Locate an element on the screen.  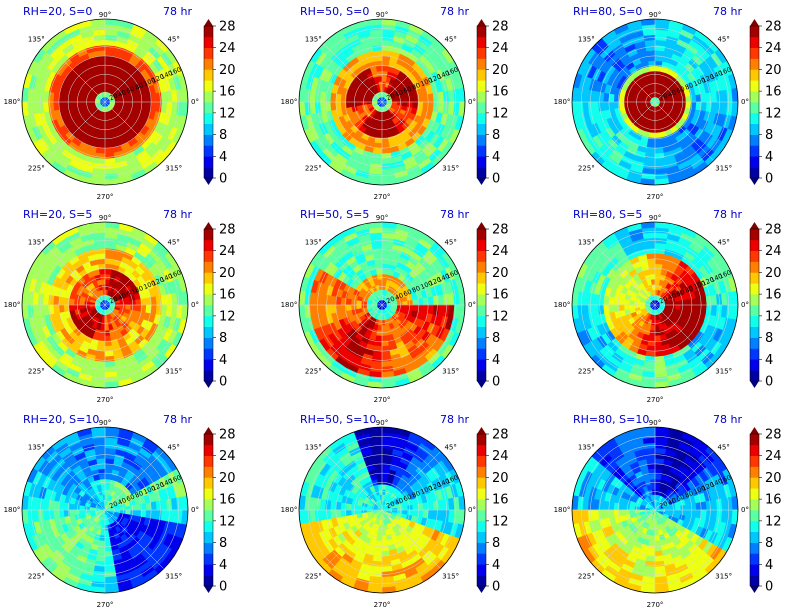
angle-tick-label: 0° is located at coordinates (472, 305).